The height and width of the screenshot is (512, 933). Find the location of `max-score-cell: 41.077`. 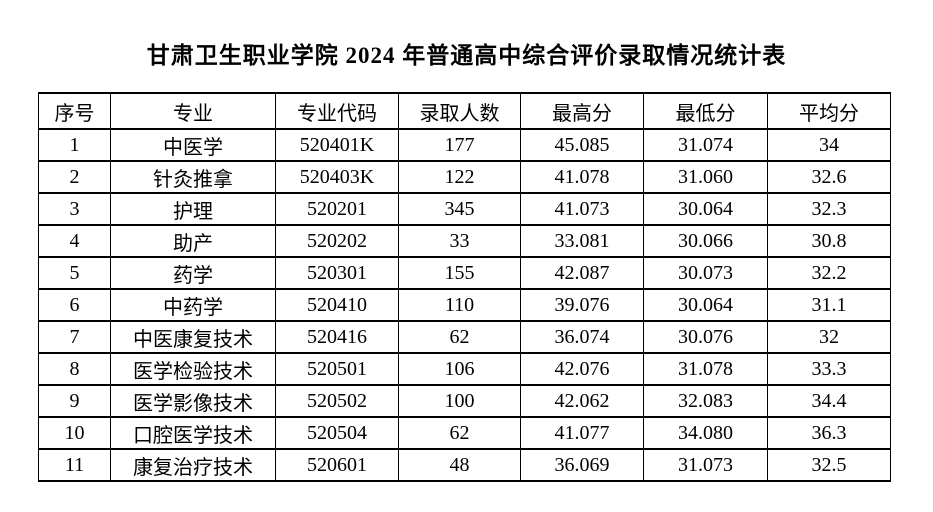

max-score-cell: 41.077 is located at coordinates (582, 433).